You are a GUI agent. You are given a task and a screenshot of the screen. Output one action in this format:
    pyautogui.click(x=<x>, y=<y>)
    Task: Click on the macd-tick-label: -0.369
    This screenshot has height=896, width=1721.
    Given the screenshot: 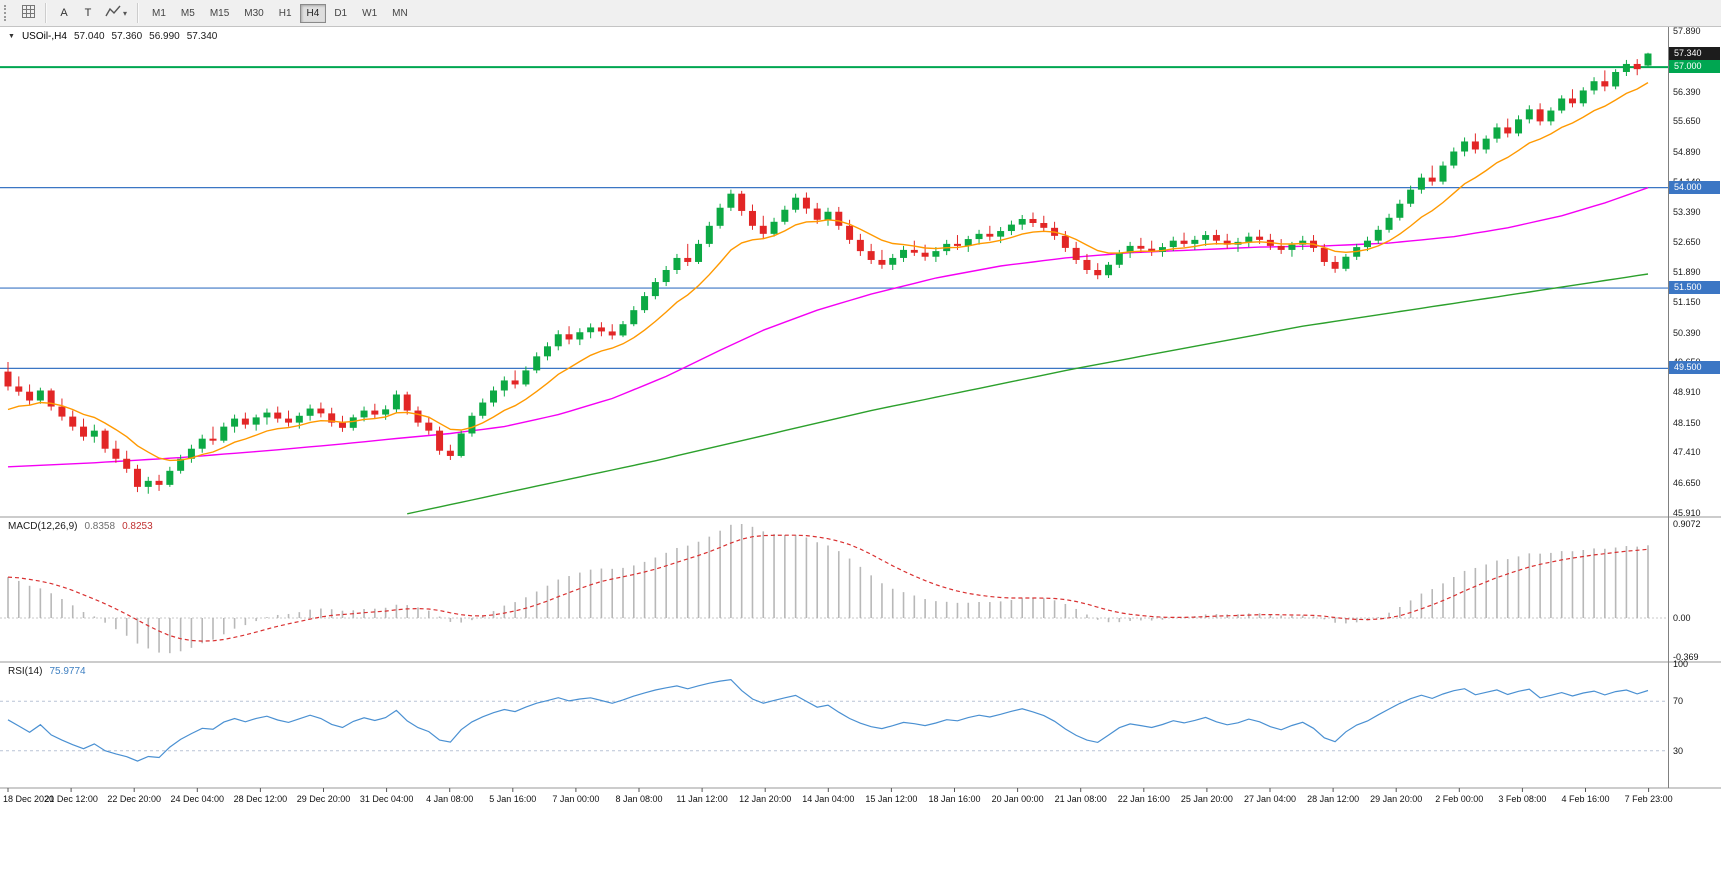 What is the action you would take?
    pyautogui.click(x=1686, y=657)
    